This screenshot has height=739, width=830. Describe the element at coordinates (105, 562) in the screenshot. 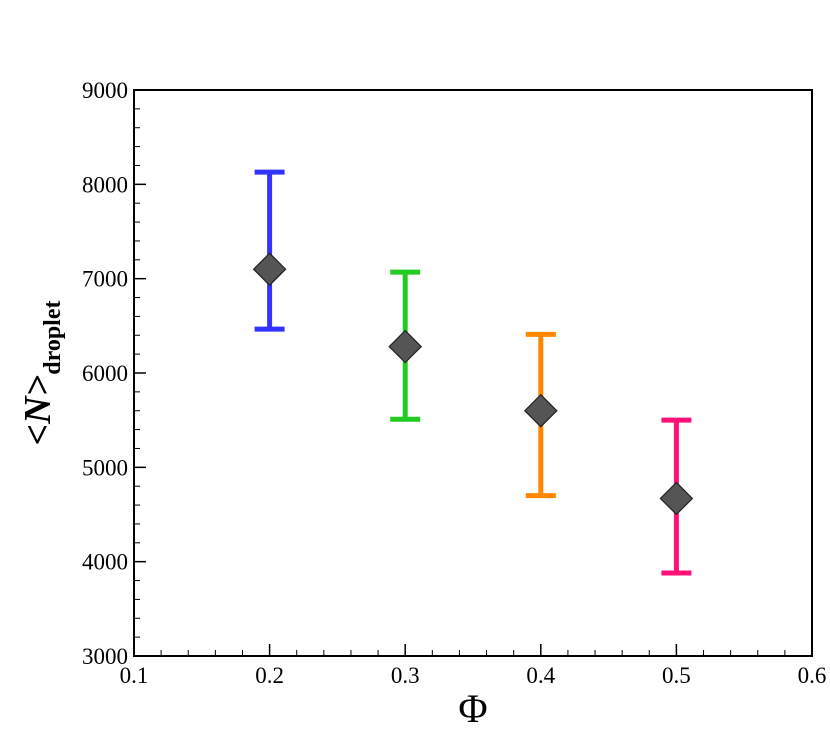

I see `y-tick-label: 4000` at that location.